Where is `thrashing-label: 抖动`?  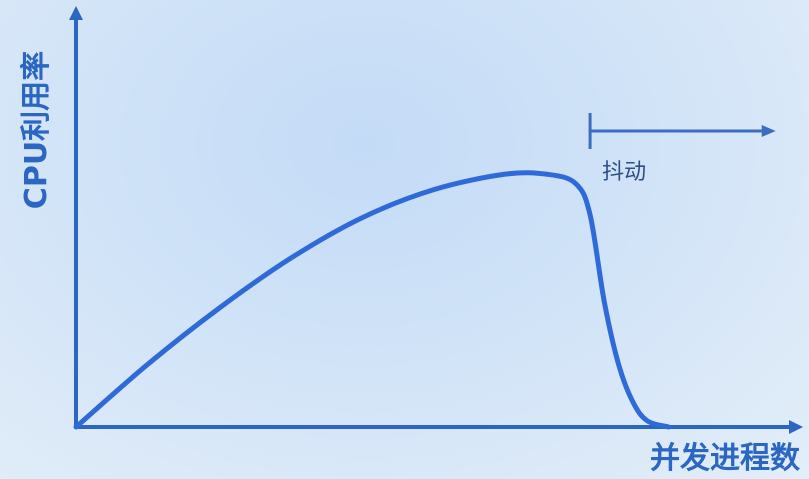 thrashing-label: 抖动 is located at coordinates (624, 172).